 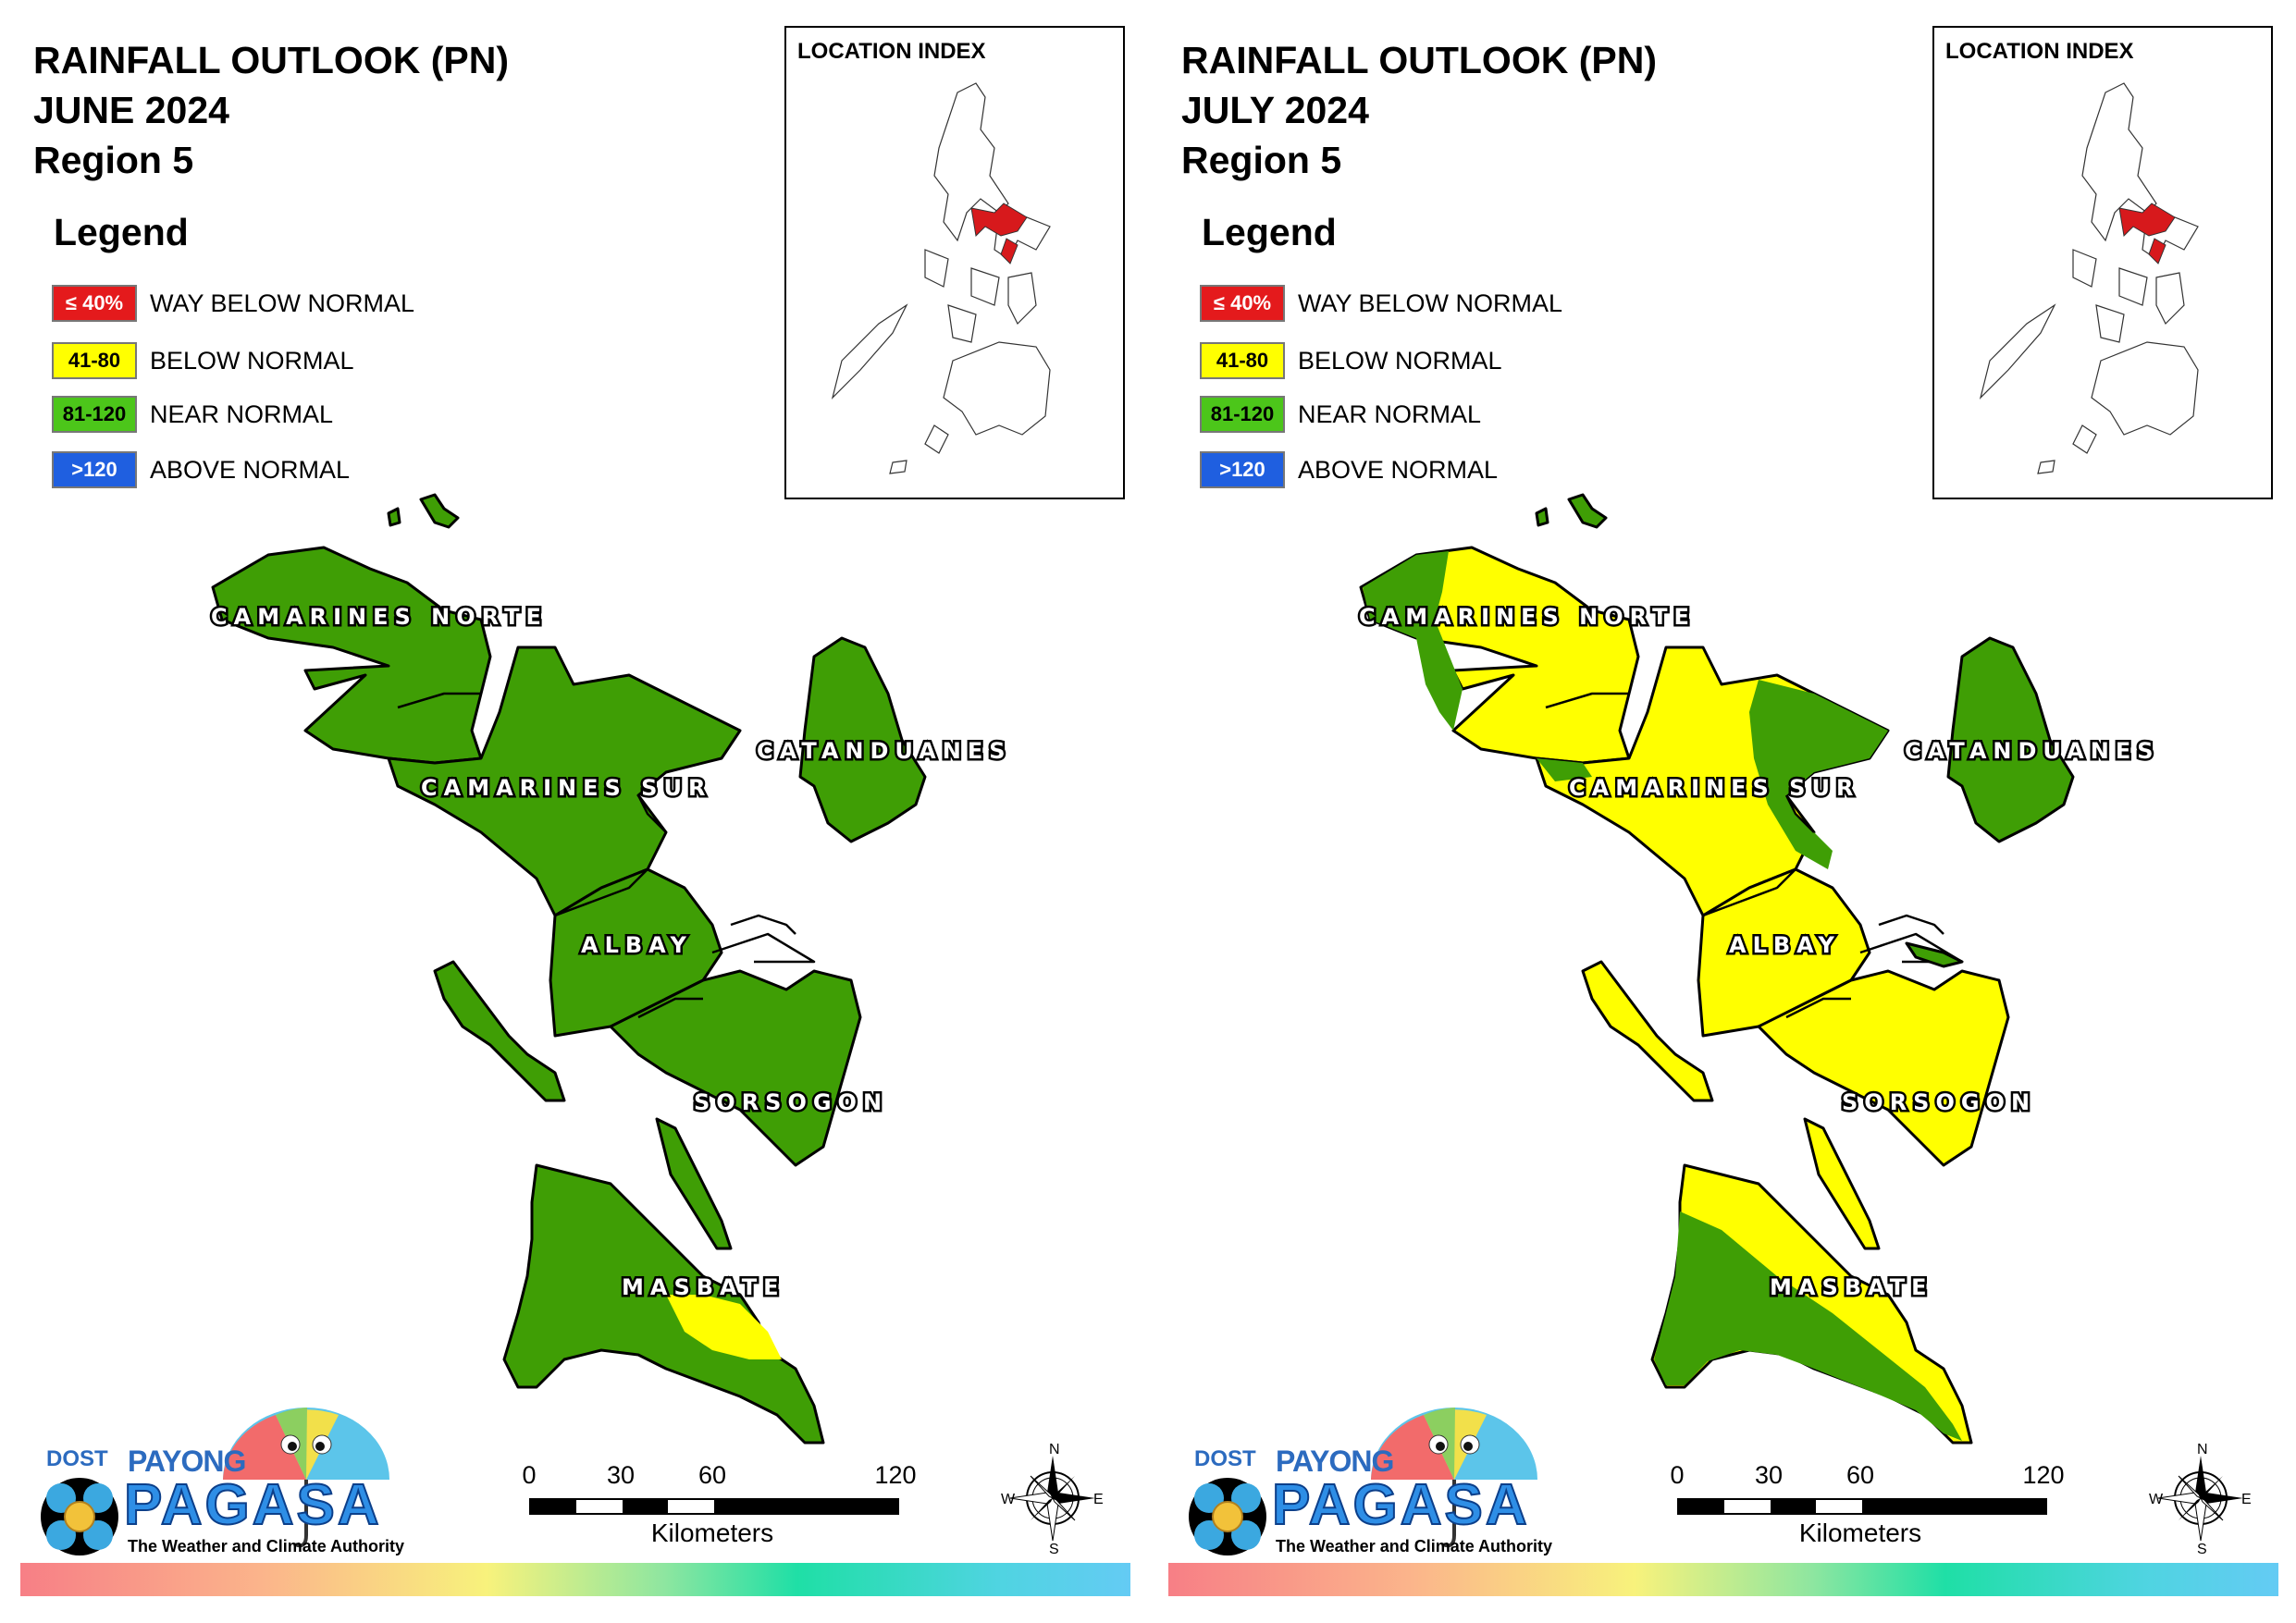 What do you see at coordinates (1808, 1326) in the screenshot?
I see `masbate-near-normal-area` at bounding box center [1808, 1326].